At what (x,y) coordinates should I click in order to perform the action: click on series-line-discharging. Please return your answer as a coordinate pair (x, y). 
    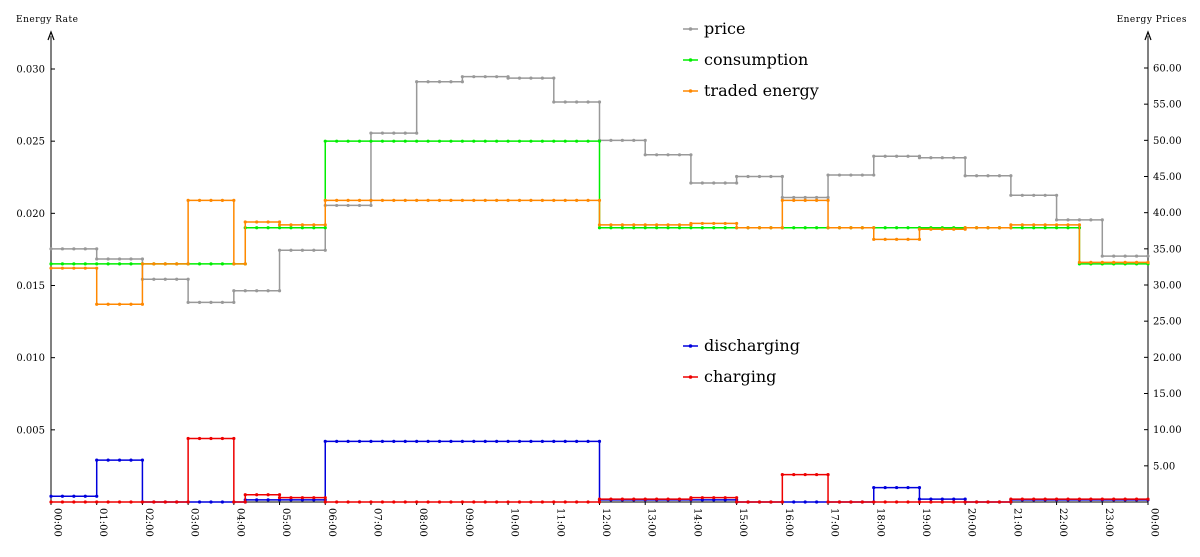
    Looking at the image, I should click on (599, 471).